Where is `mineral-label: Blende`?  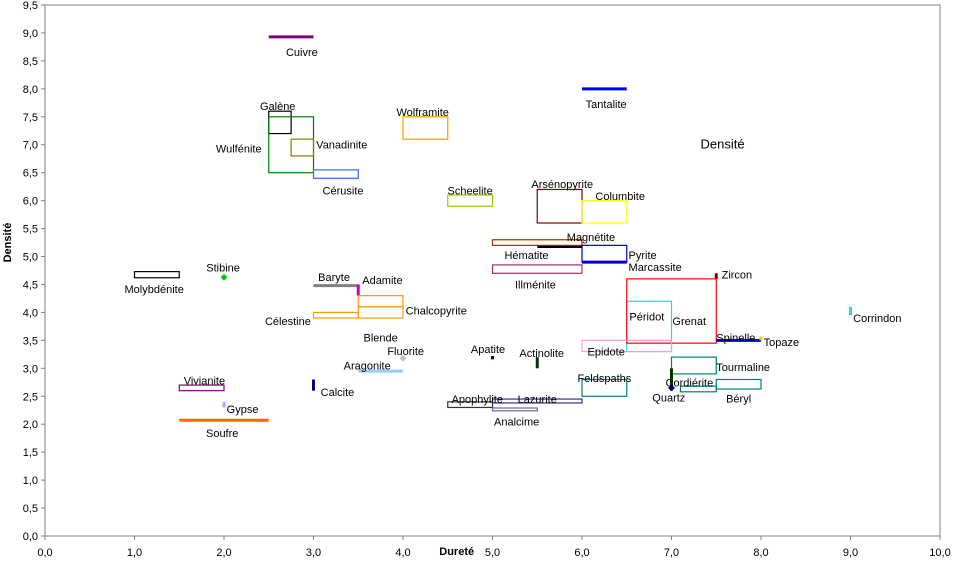
mineral-label: Blende is located at coordinates (380, 339).